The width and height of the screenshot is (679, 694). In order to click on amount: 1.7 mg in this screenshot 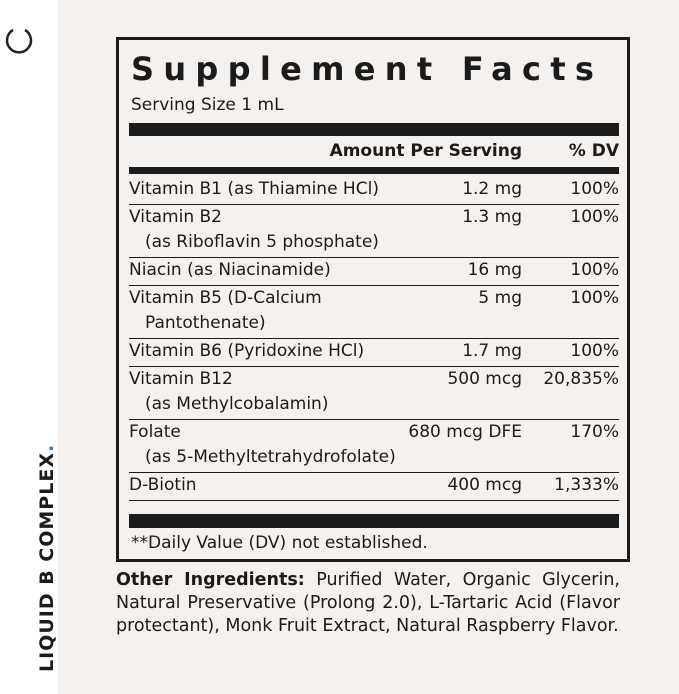, I will do `click(492, 351)`.